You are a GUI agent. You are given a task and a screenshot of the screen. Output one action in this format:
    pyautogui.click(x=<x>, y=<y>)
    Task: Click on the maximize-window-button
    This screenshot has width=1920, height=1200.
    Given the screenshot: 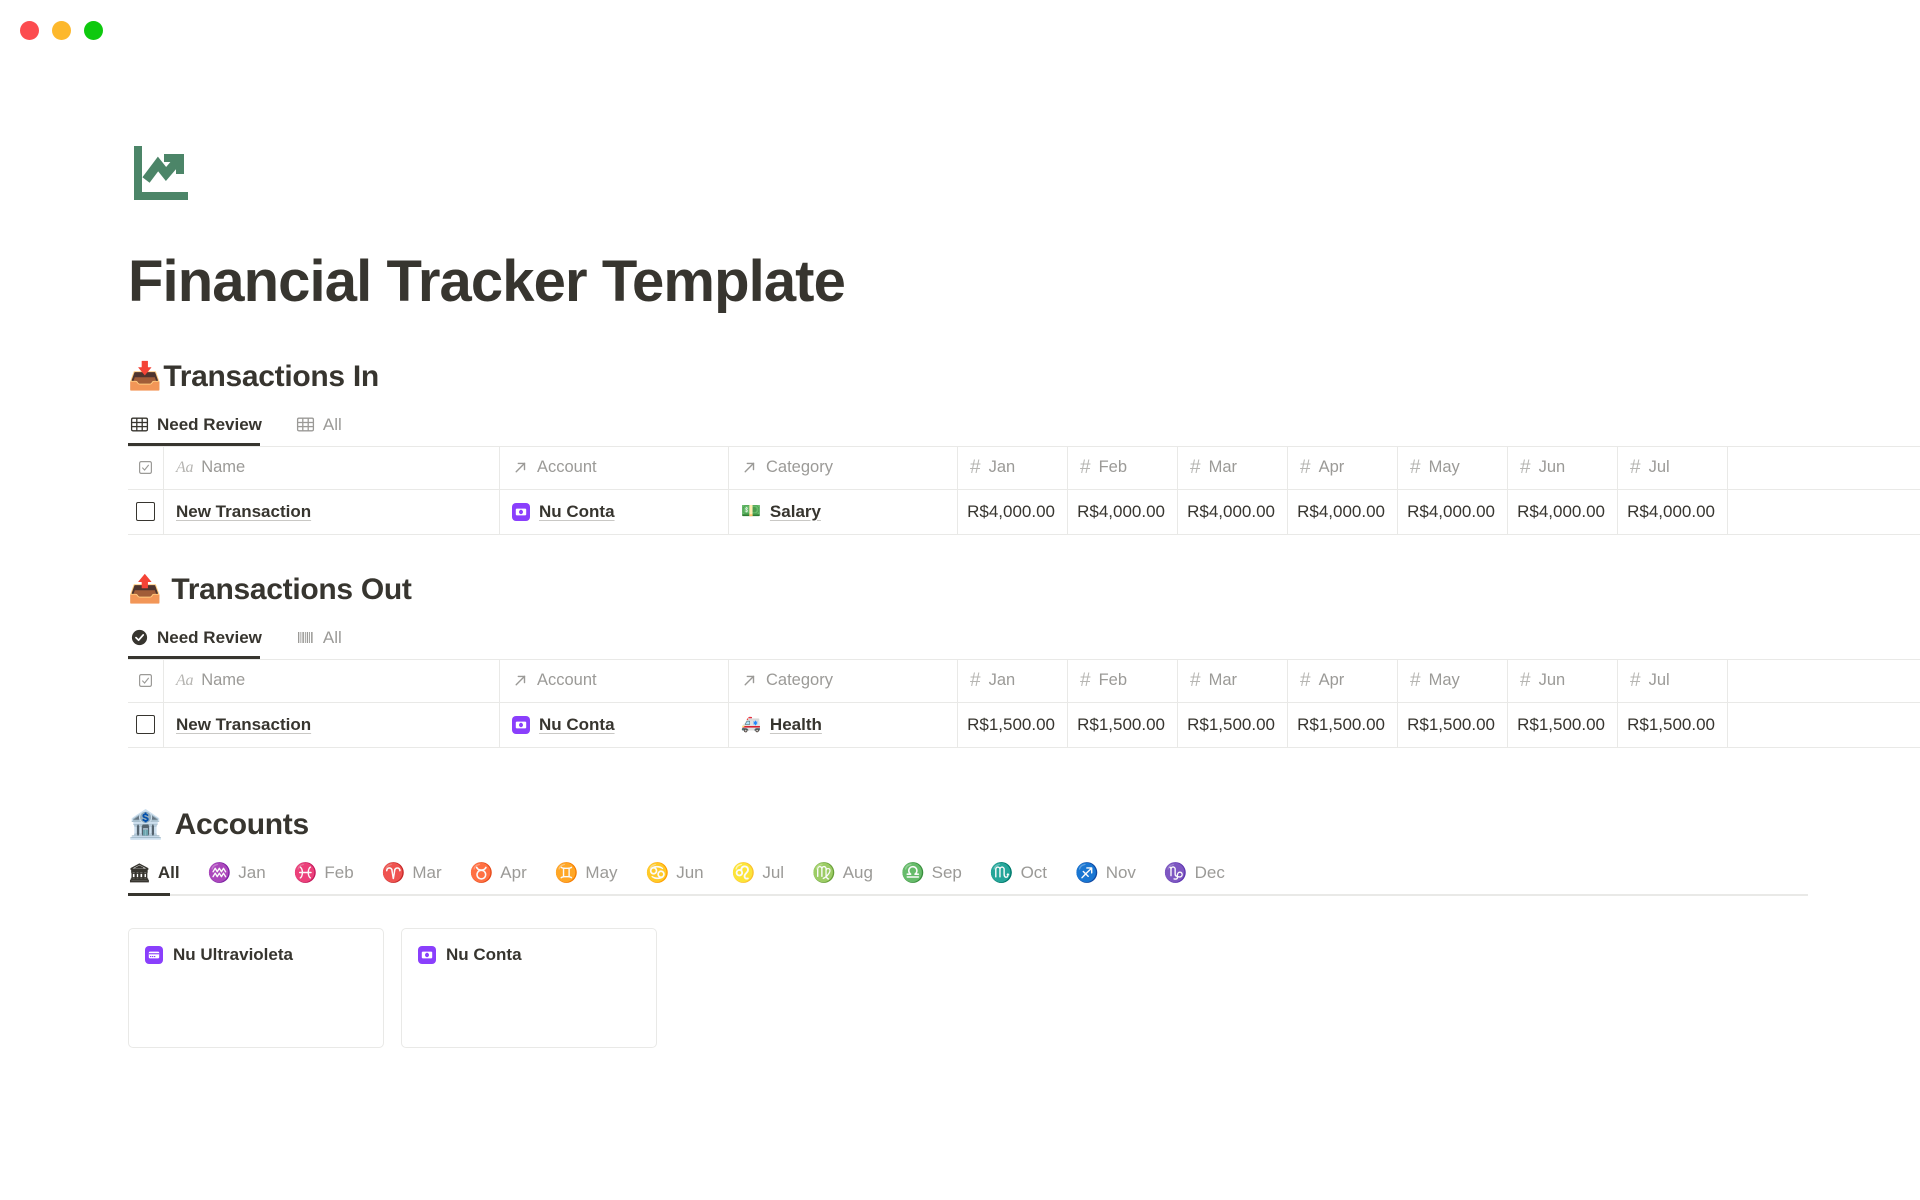 What is the action you would take?
    pyautogui.click(x=93, y=30)
    